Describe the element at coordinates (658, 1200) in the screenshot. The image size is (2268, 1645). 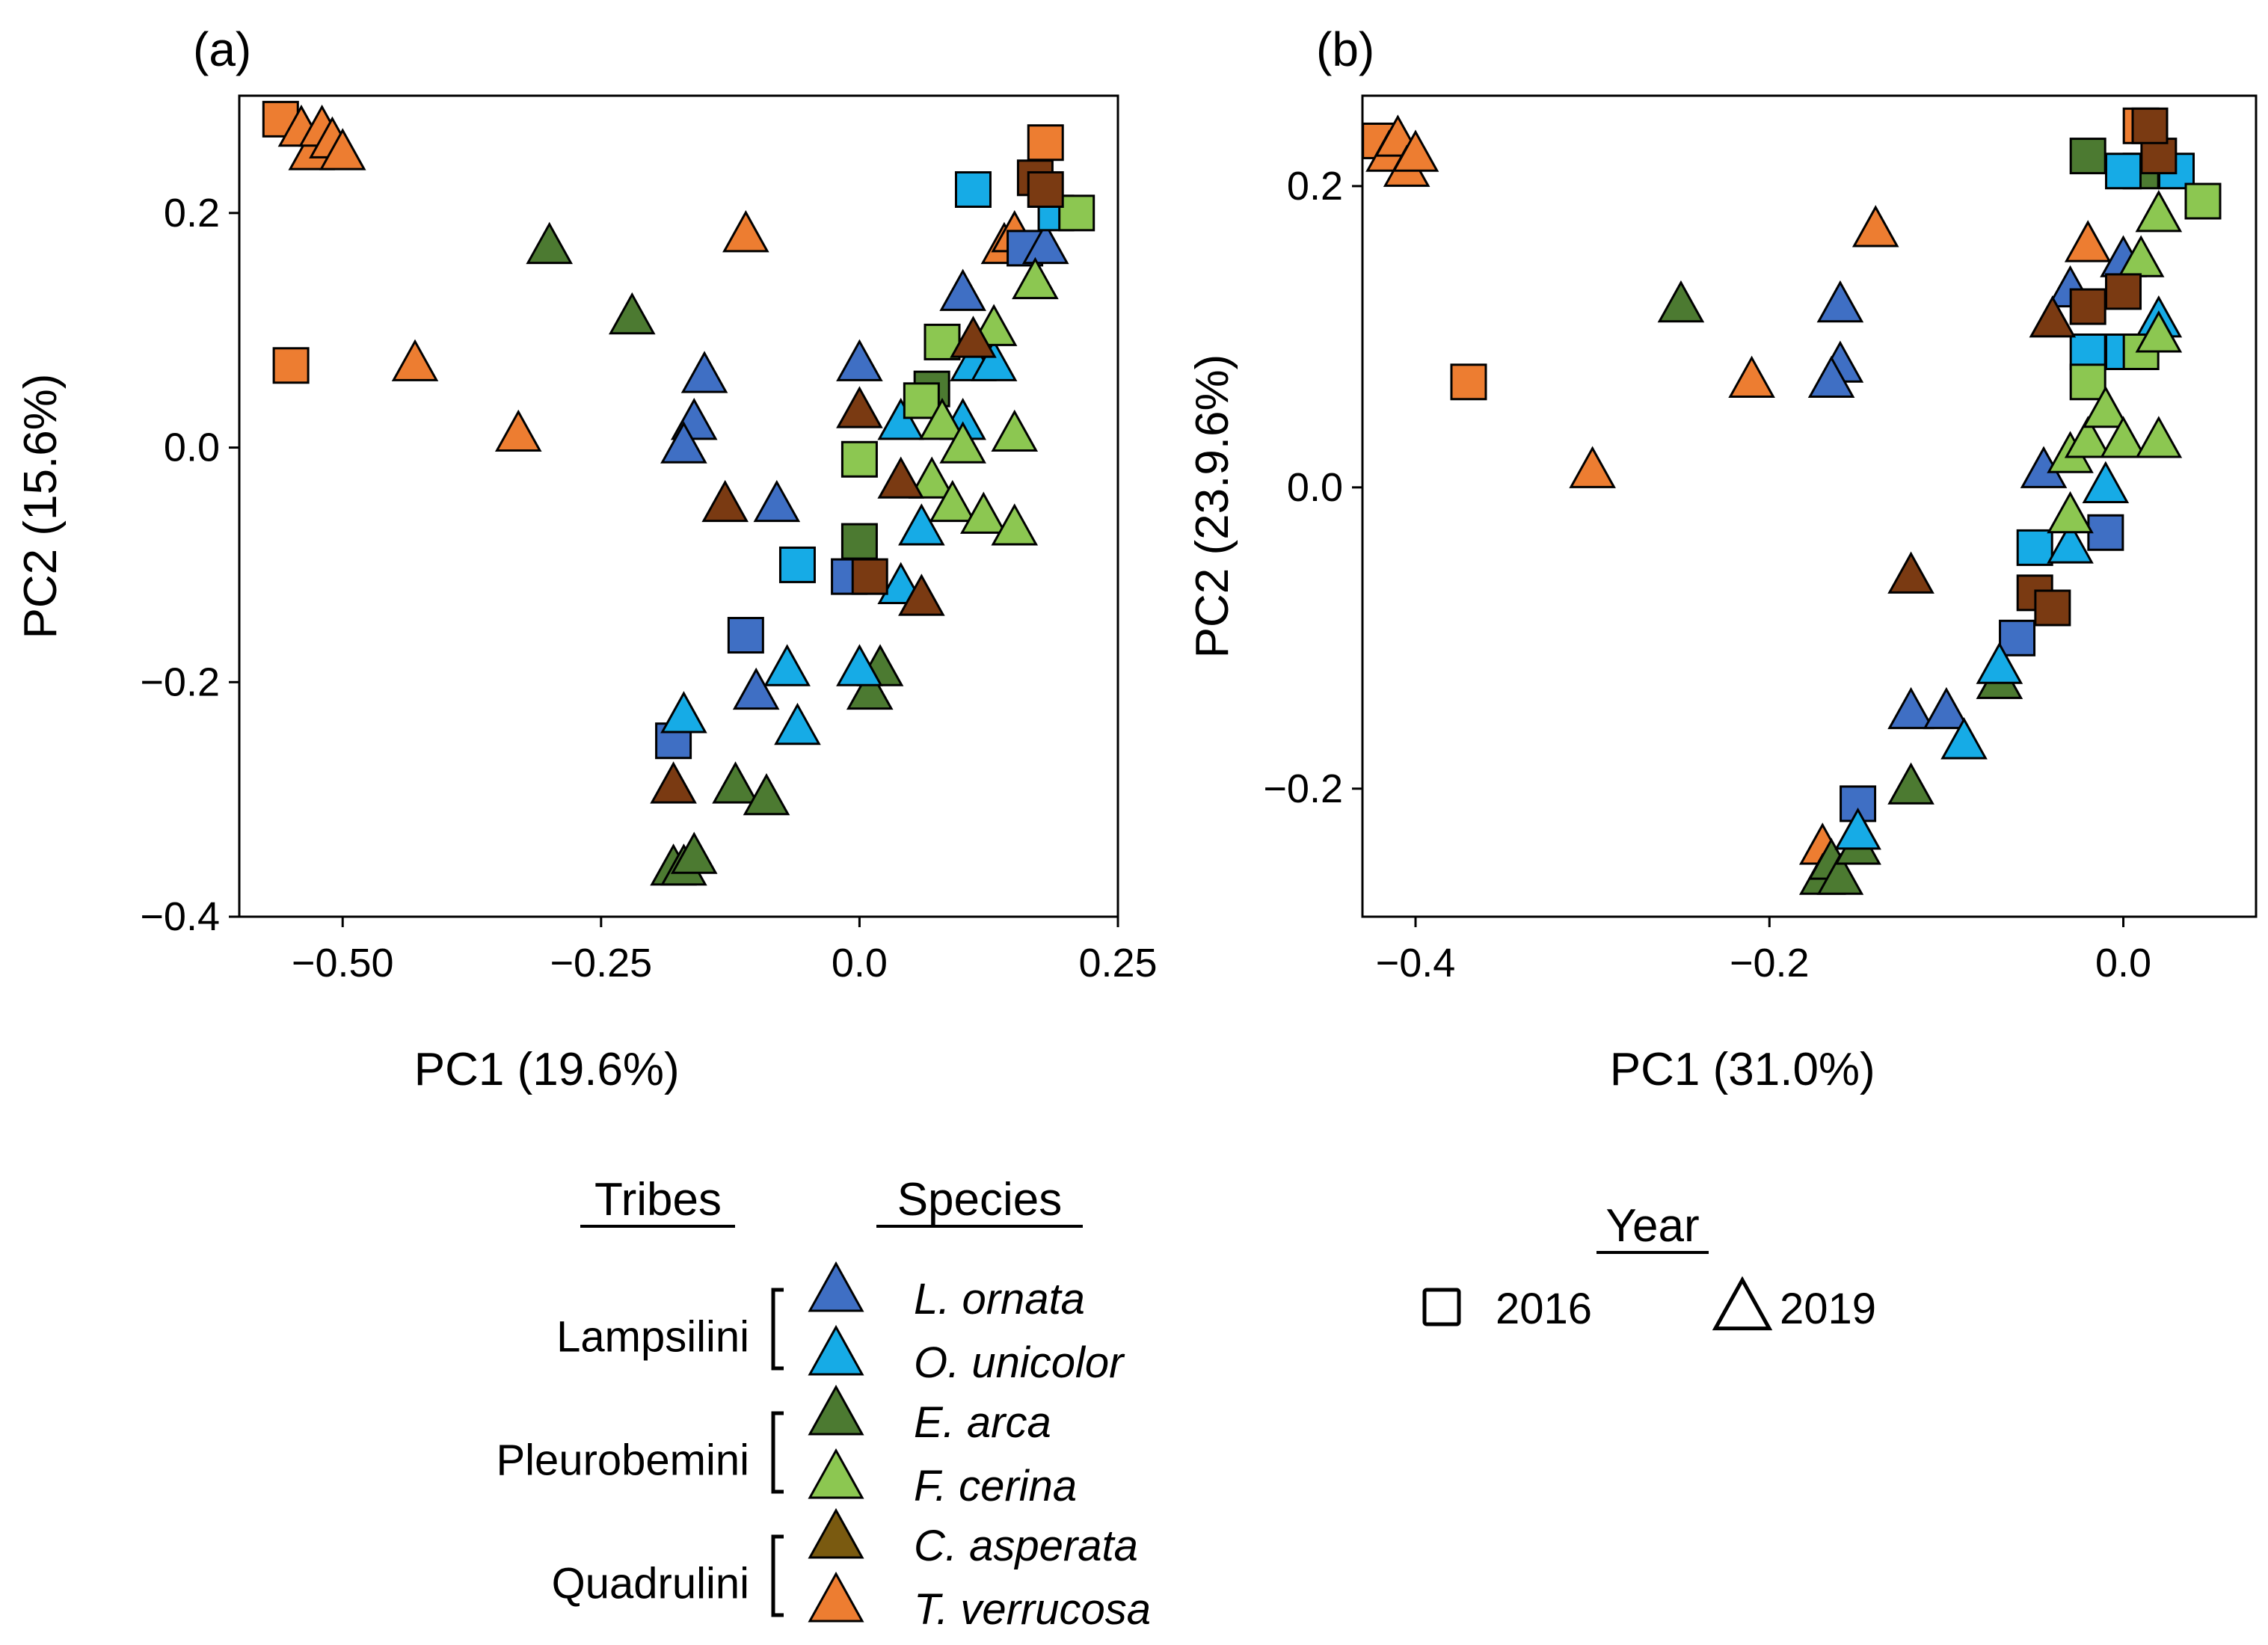
I see `legend-tribes-header: Tribes` at that location.